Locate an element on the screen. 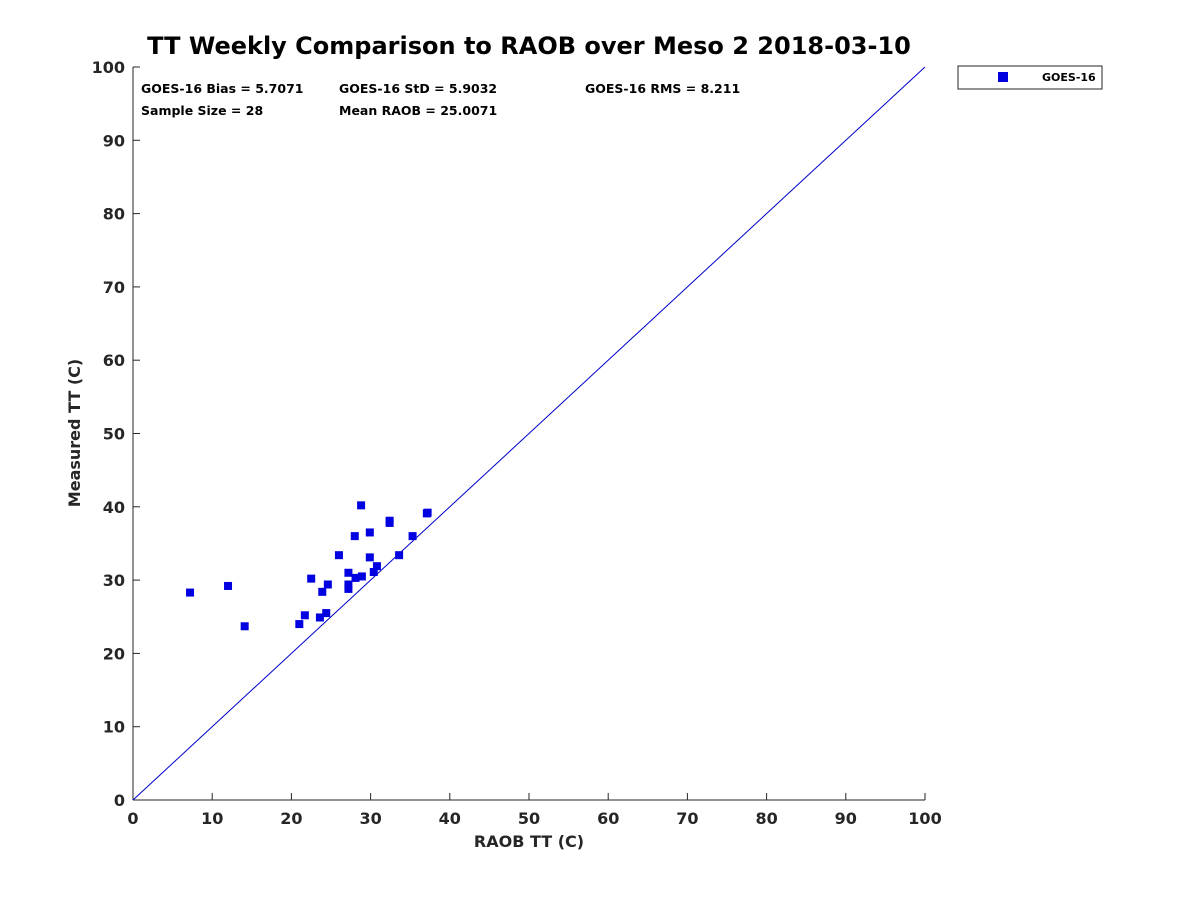 This screenshot has width=1200, height=900. y-tick-label: 60 is located at coordinates (114, 360).